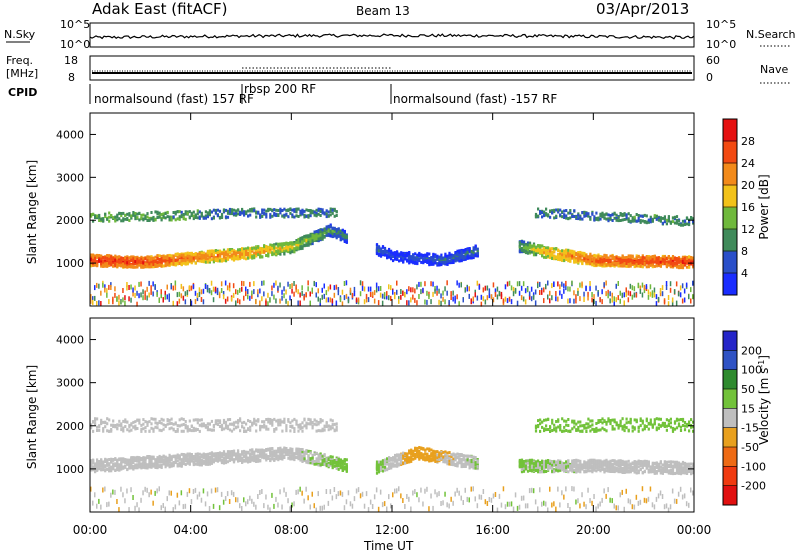 Image resolution: width=800 pixels, height=554 pixels. I want to click on colorbar-swatch, so click(730, 174).